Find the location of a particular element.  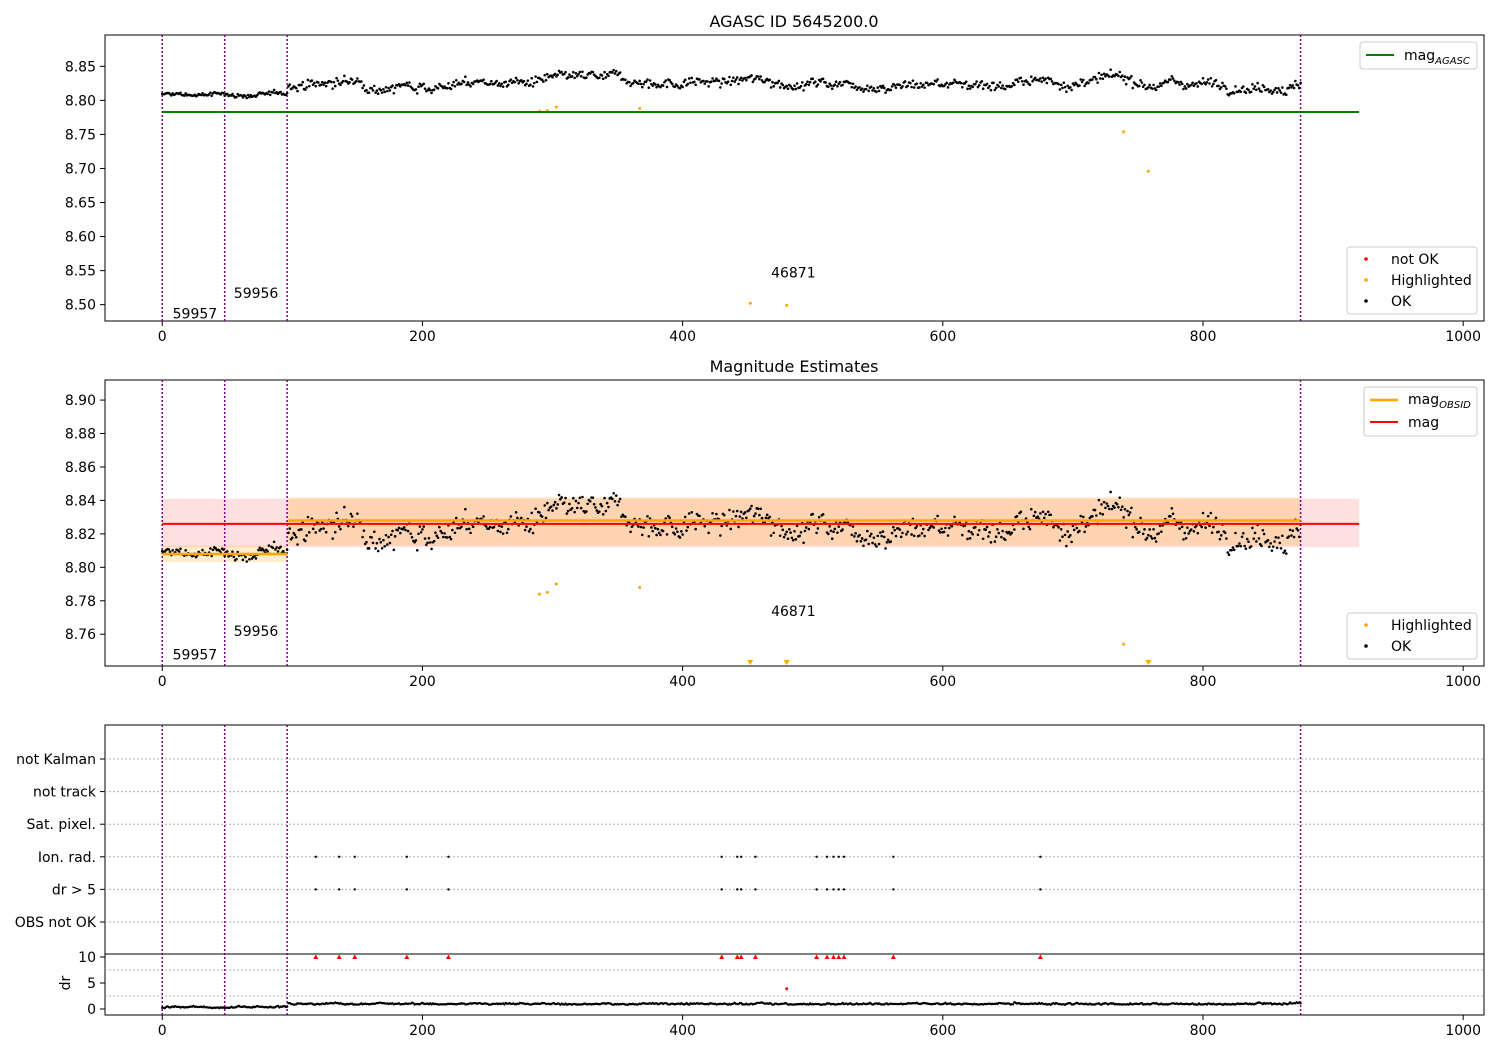

x-tick-label: 800 is located at coordinates (1203, 337).